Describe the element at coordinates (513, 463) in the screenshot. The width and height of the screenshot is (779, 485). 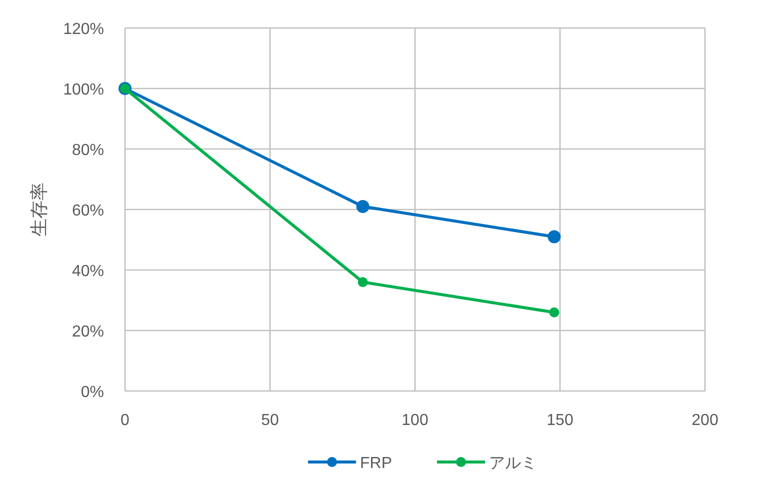
I see `legend-label: アルミ` at that location.